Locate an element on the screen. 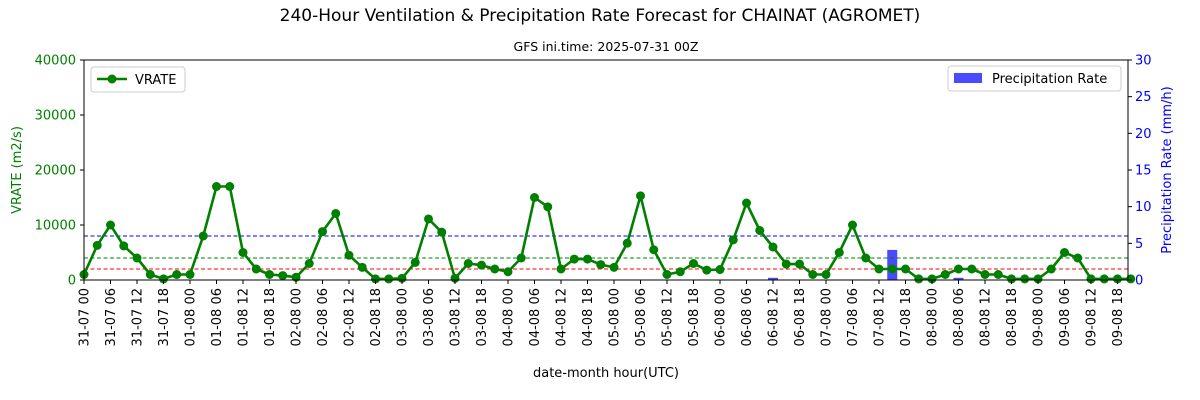  y2-tick-label: 30 is located at coordinates (1143, 61).